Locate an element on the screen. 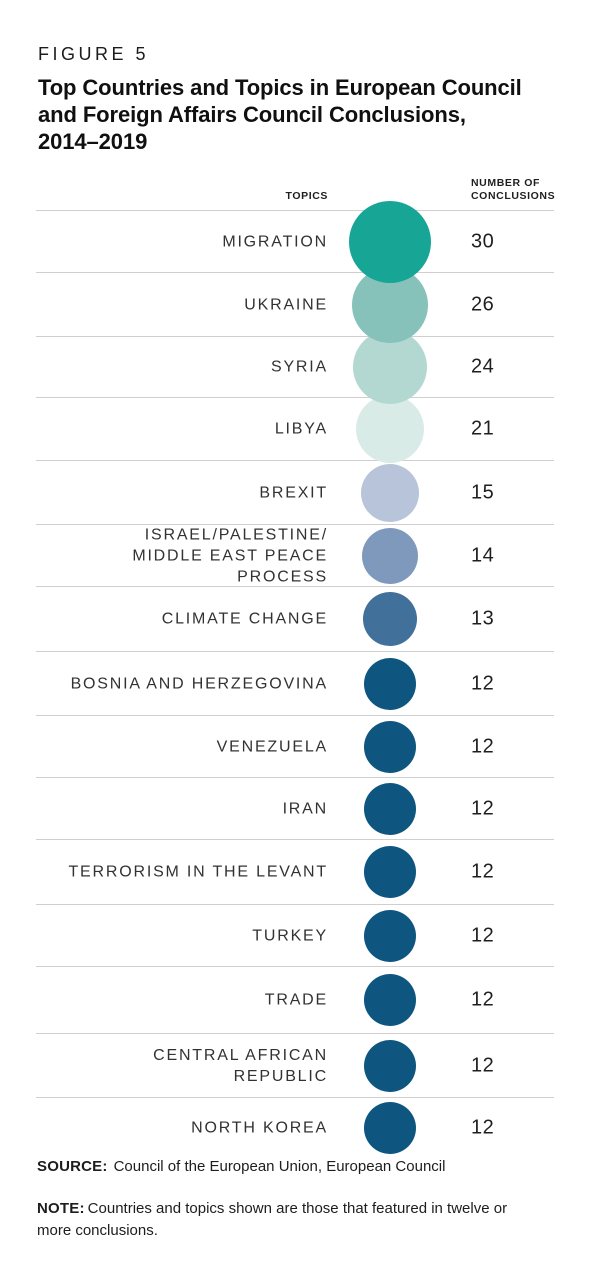  value-label: 24 is located at coordinates (483, 366).